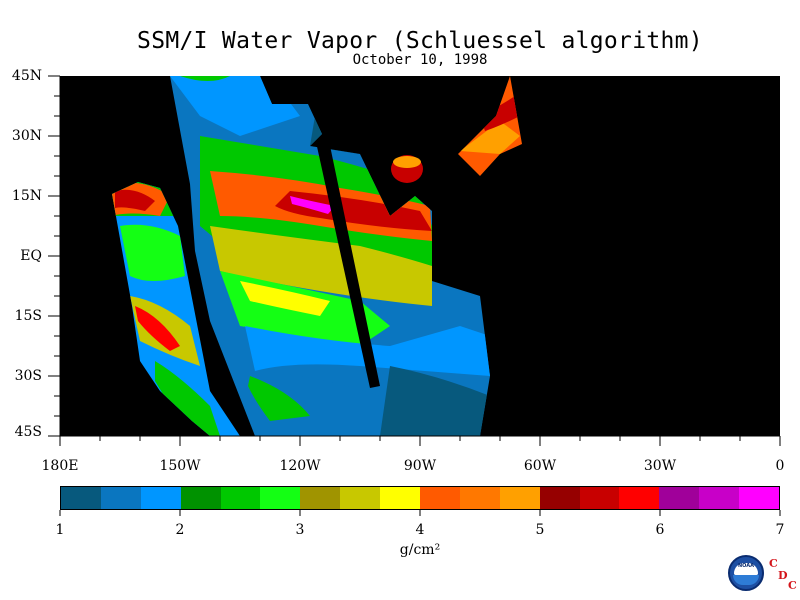 Image resolution: width=800 pixels, height=600 pixels. I want to click on noaa-logo: NOAA, so click(746, 573).